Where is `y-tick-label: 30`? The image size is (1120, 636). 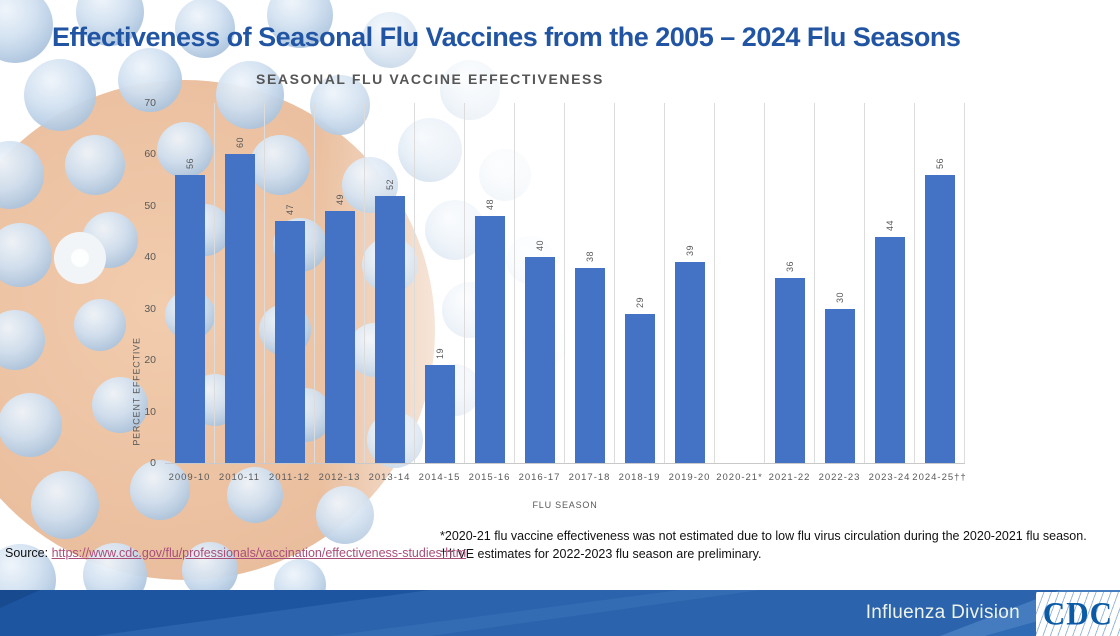
y-tick-label: 30 is located at coordinates (150, 308).